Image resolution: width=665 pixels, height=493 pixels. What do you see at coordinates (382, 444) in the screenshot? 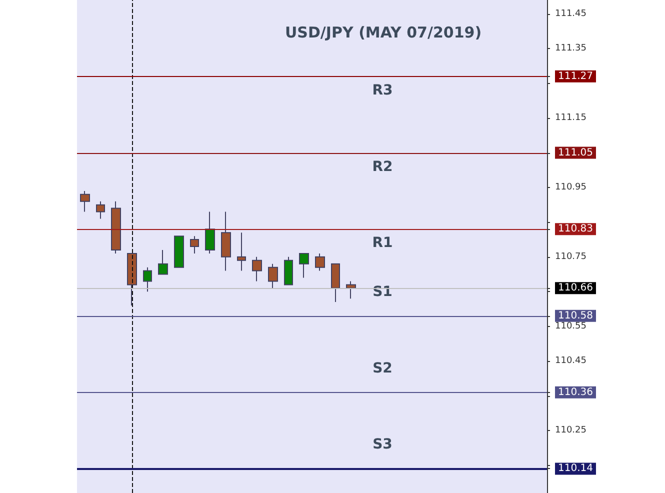
I see `ref-line-label: S3` at bounding box center [382, 444].